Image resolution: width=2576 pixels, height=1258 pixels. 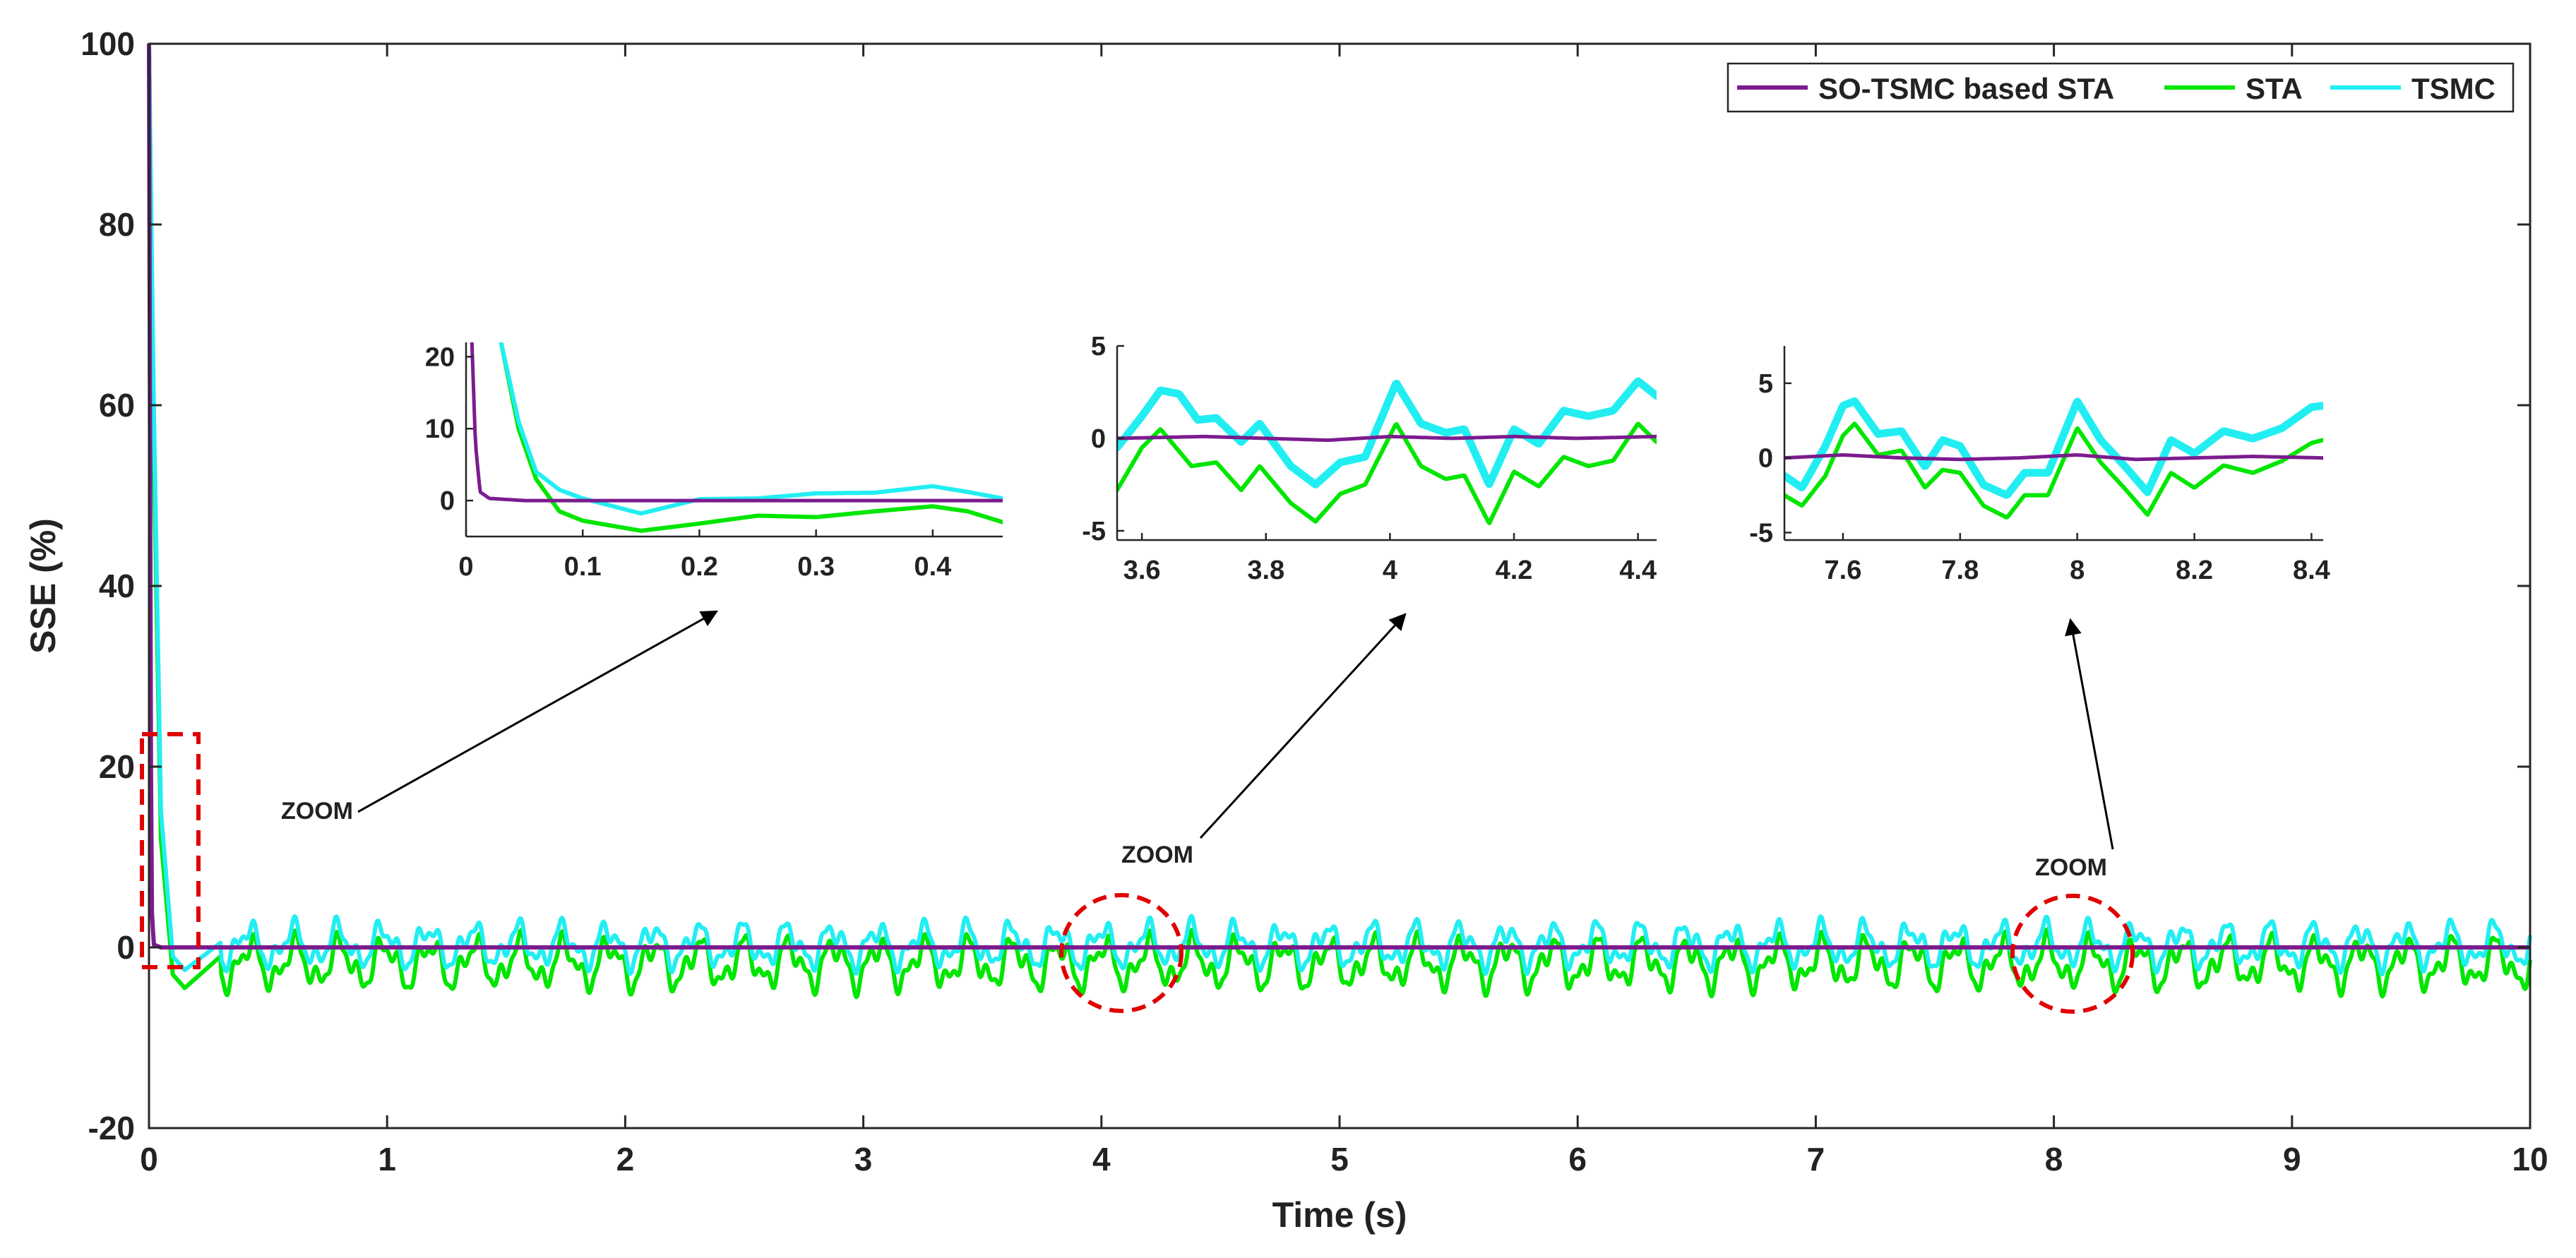 I want to click on inset3-y-ticks: -5 0 5, so click(x=1770, y=458).